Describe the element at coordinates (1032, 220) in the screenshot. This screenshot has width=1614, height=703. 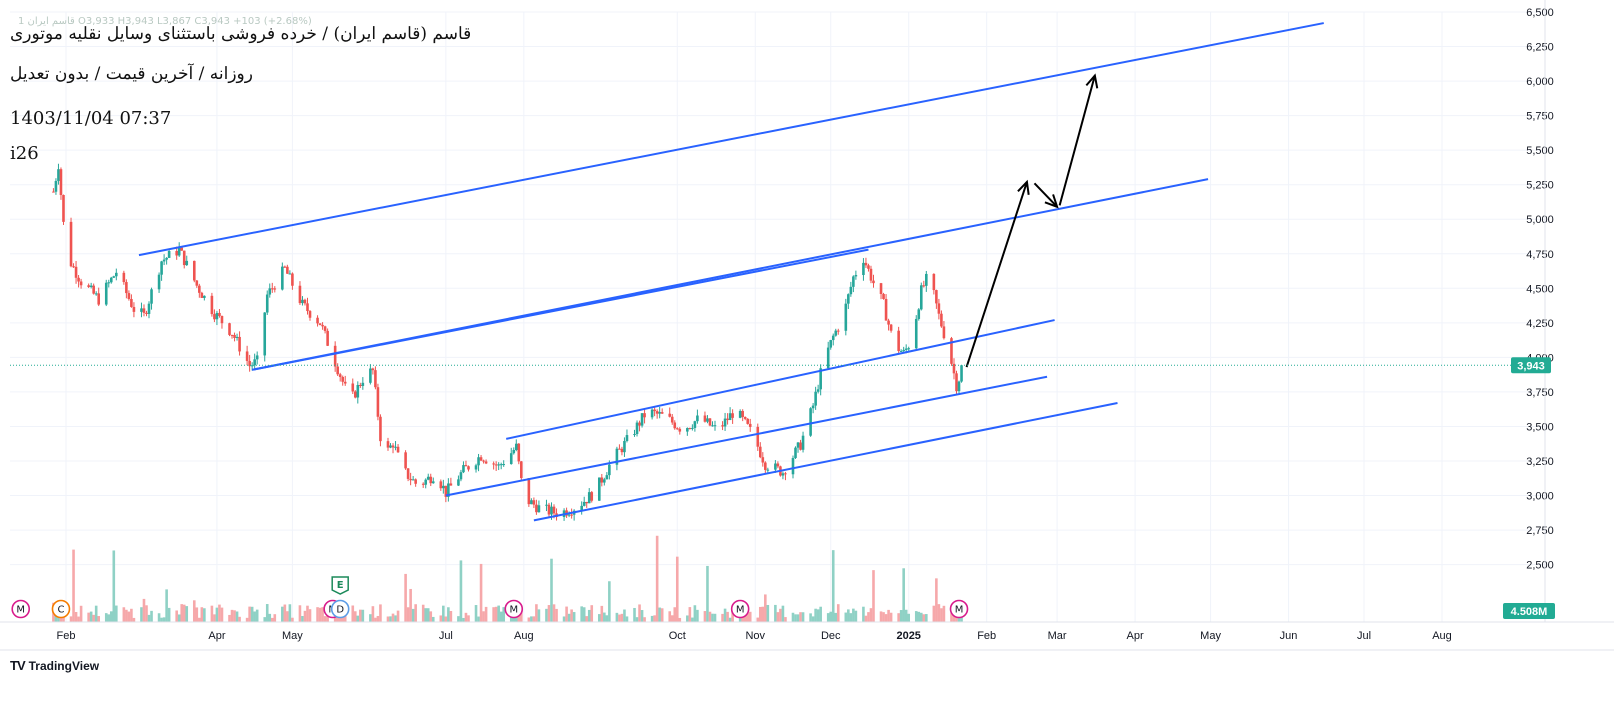
I see `projection-arrows` at that location.